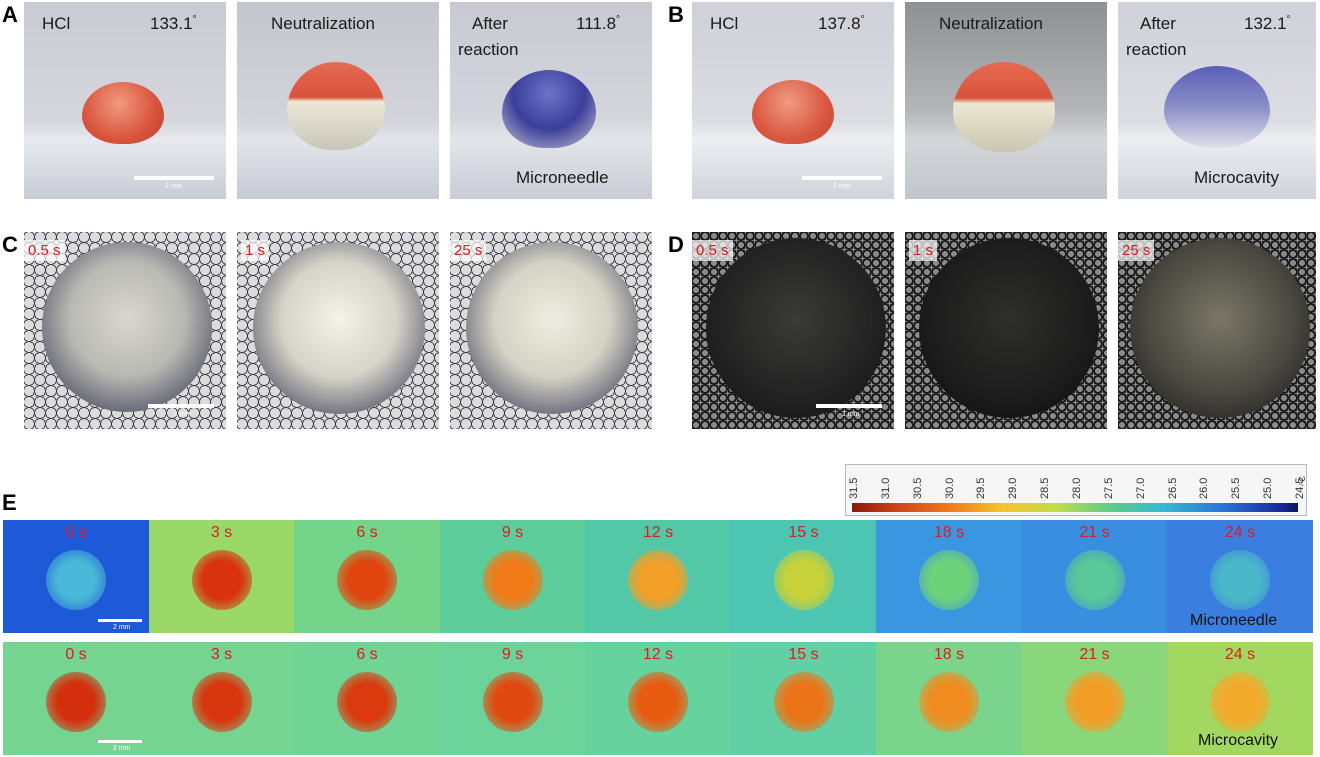 Image resolution: width=1320 pixels, height=757 pixels. What do you see at coordinates (854, 488) in the screenshot?
I see `colorbar-tick-label: 31.5` at bounding box center [854, 488].